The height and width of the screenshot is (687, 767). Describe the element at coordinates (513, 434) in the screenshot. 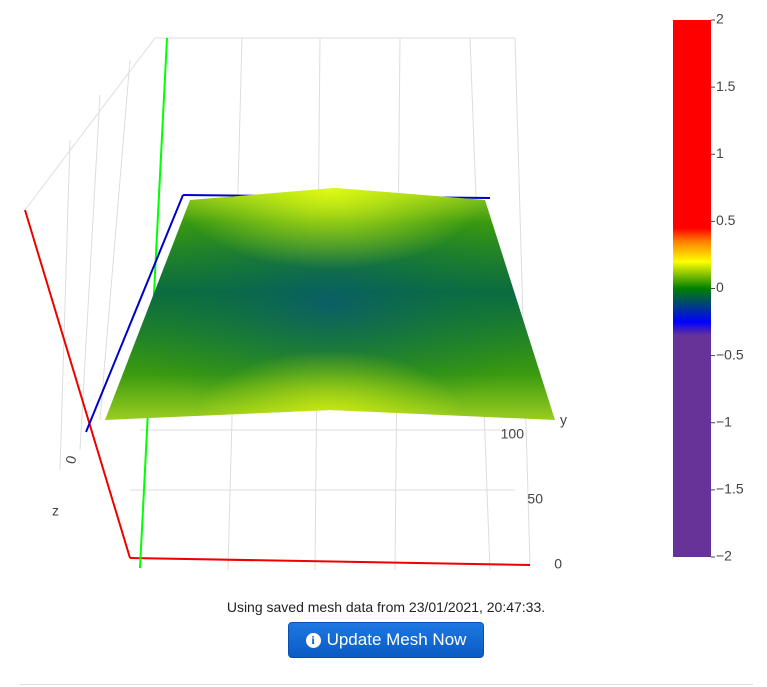

I see `y-tick-label: 100` at that location.